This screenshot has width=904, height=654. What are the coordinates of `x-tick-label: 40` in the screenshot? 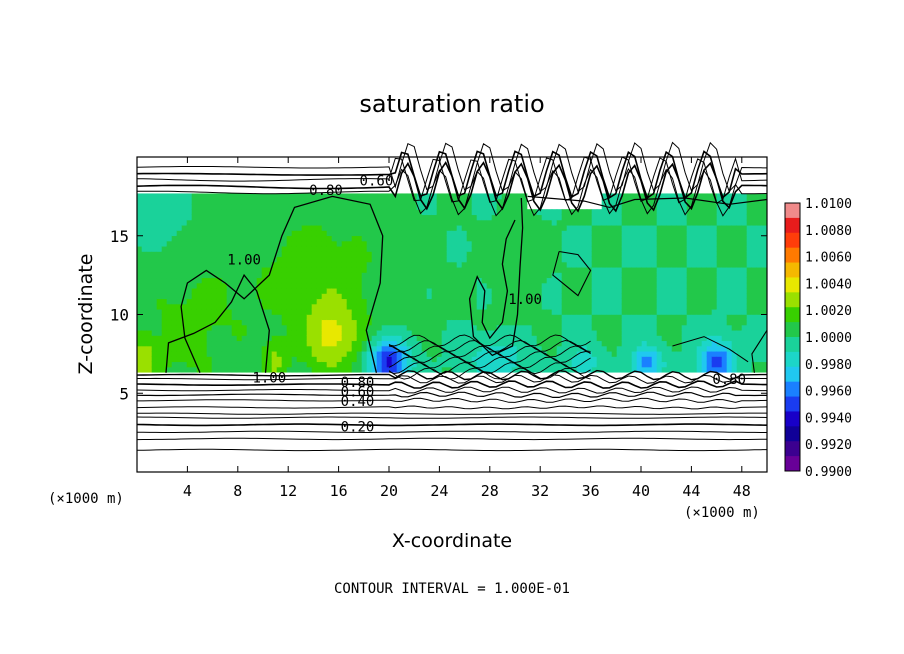 It's located at (641, 491).